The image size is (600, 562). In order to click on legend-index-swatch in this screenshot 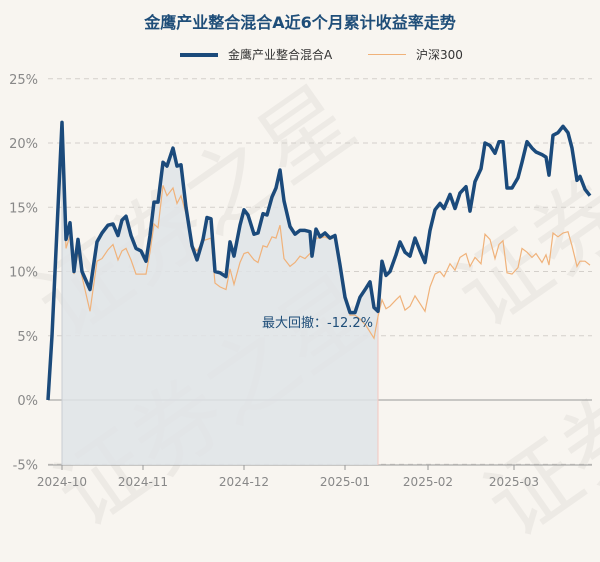, I will do `click(387, 54)`.